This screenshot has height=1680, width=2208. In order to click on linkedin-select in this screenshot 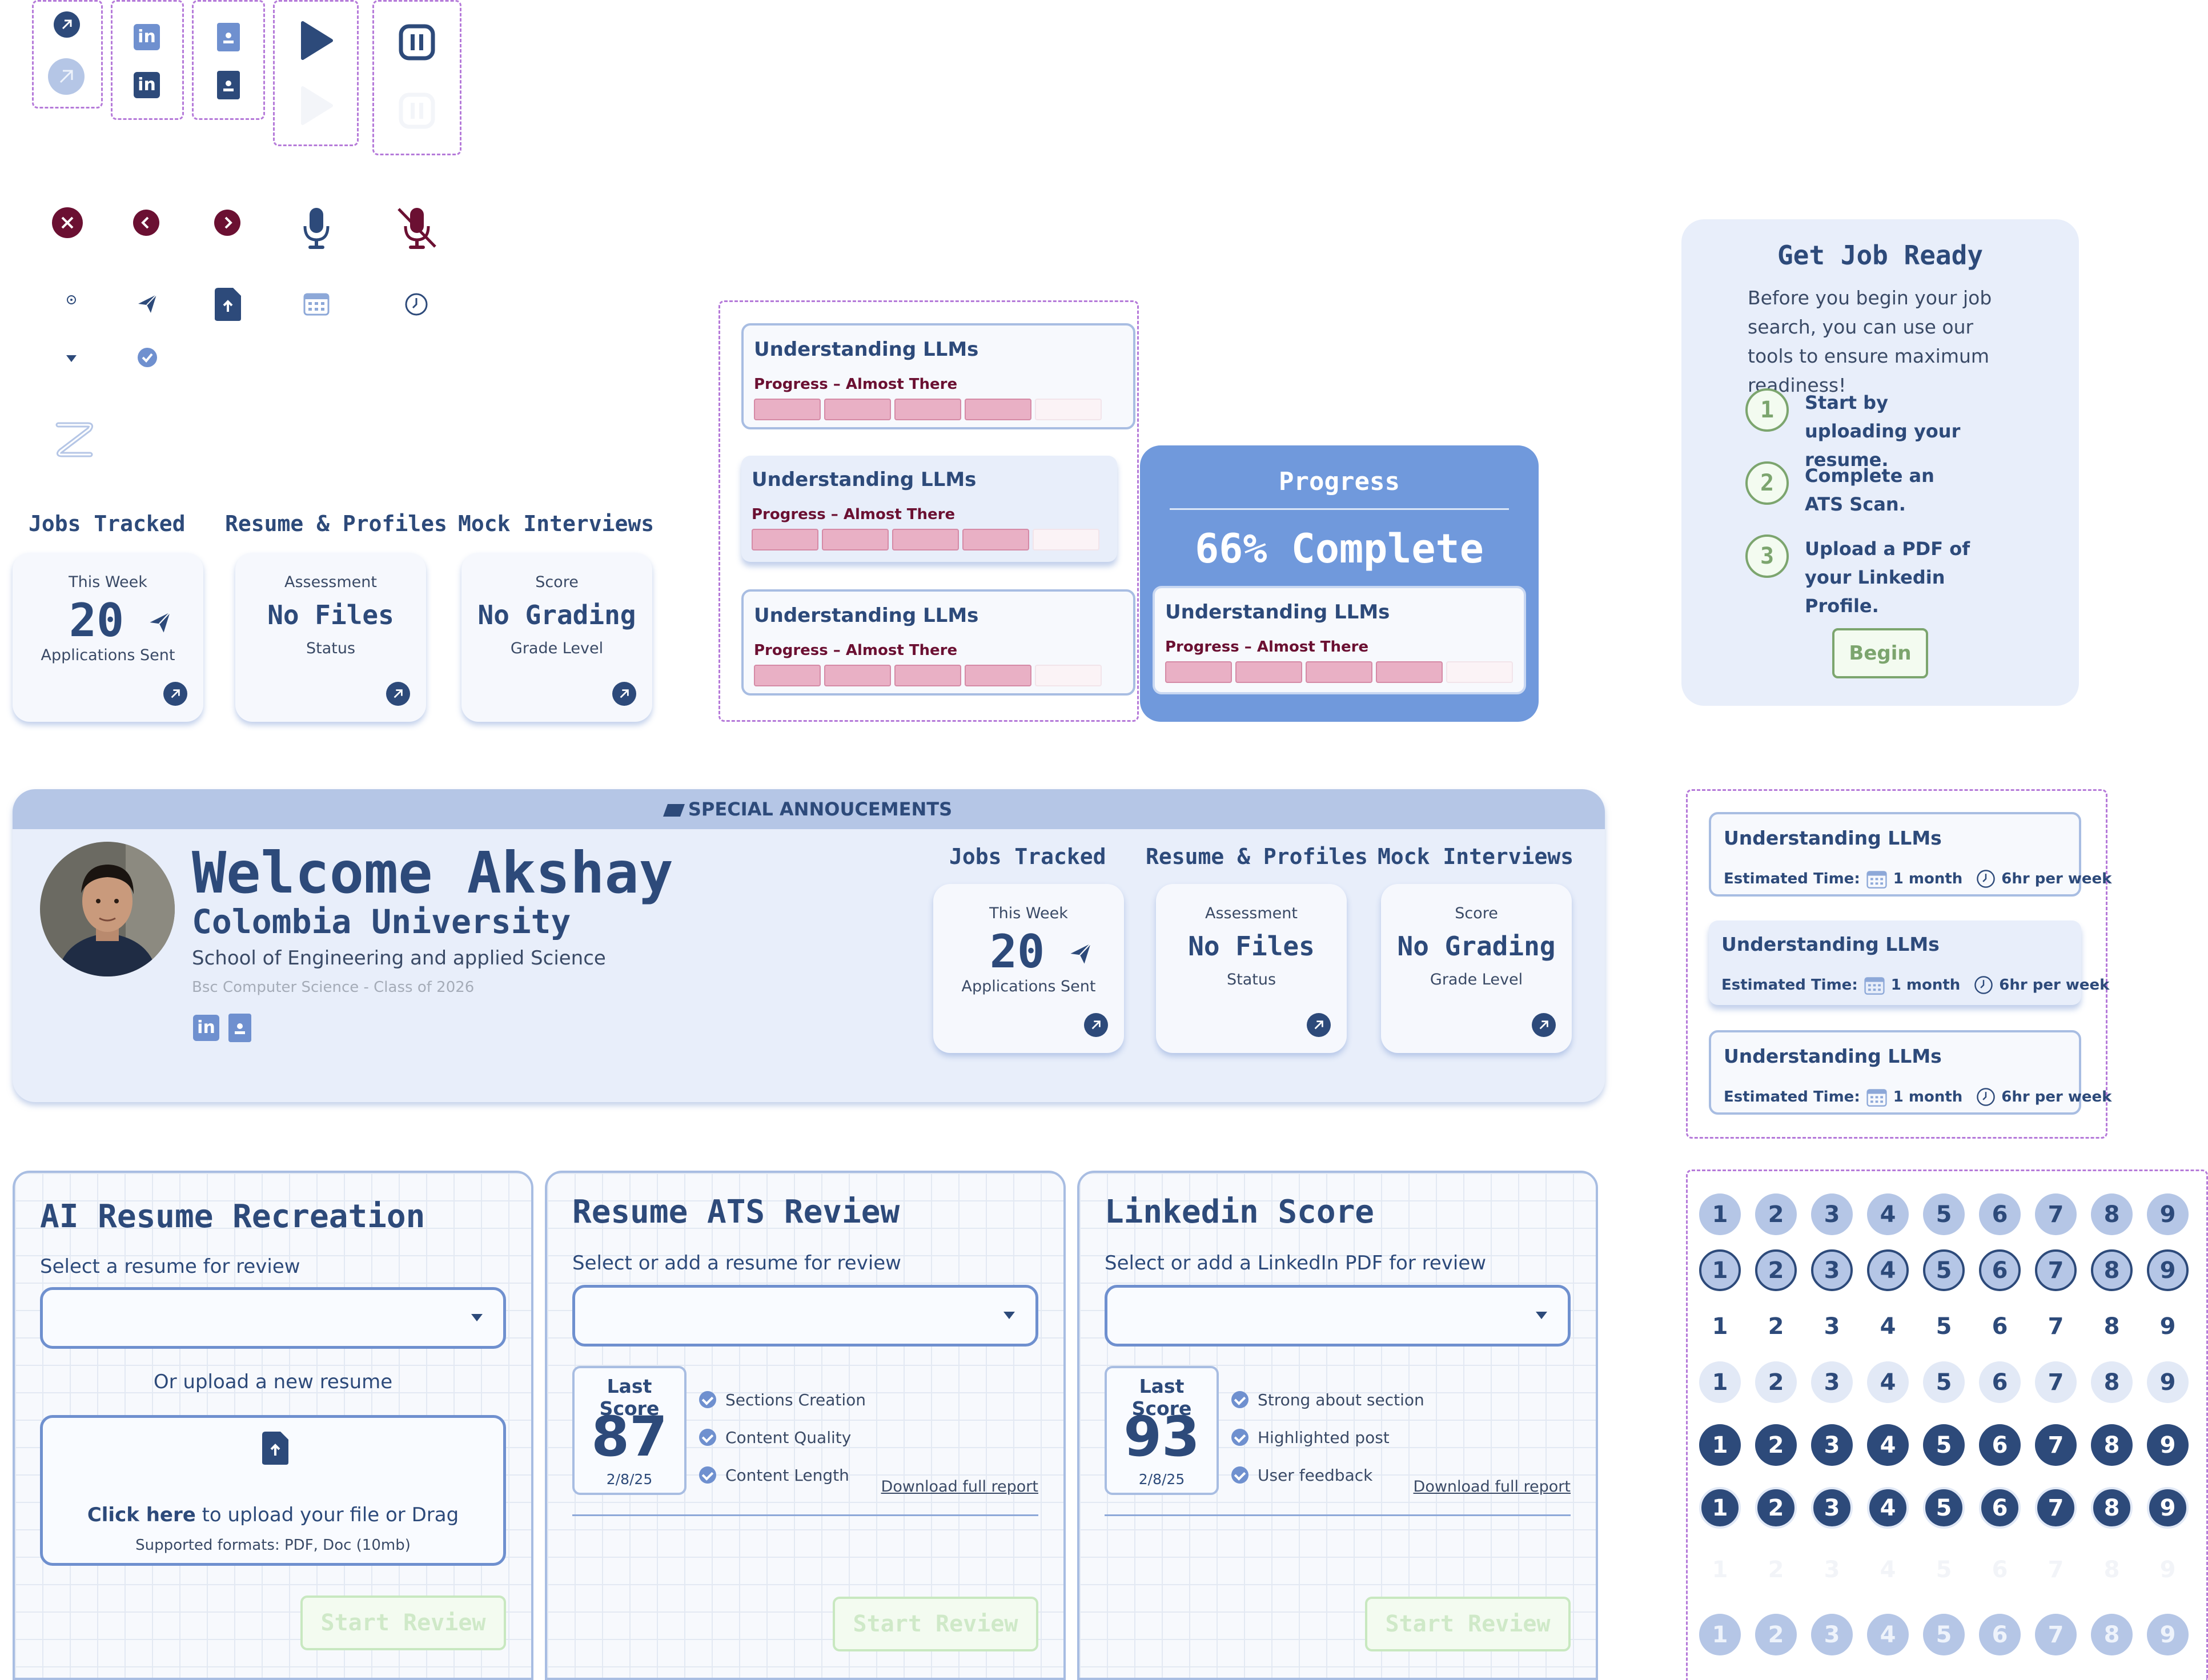, I will do `click(1338, 1316)`.